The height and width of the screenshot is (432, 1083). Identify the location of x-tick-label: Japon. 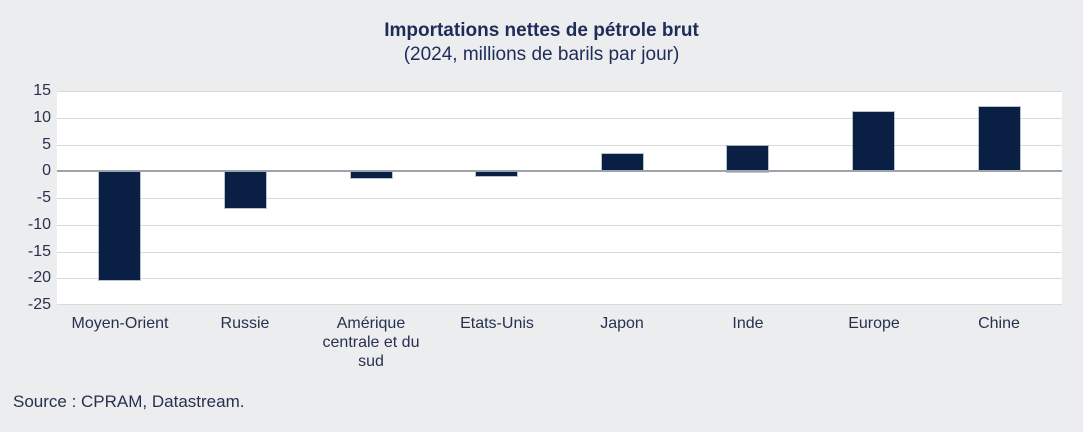
(622, 323).